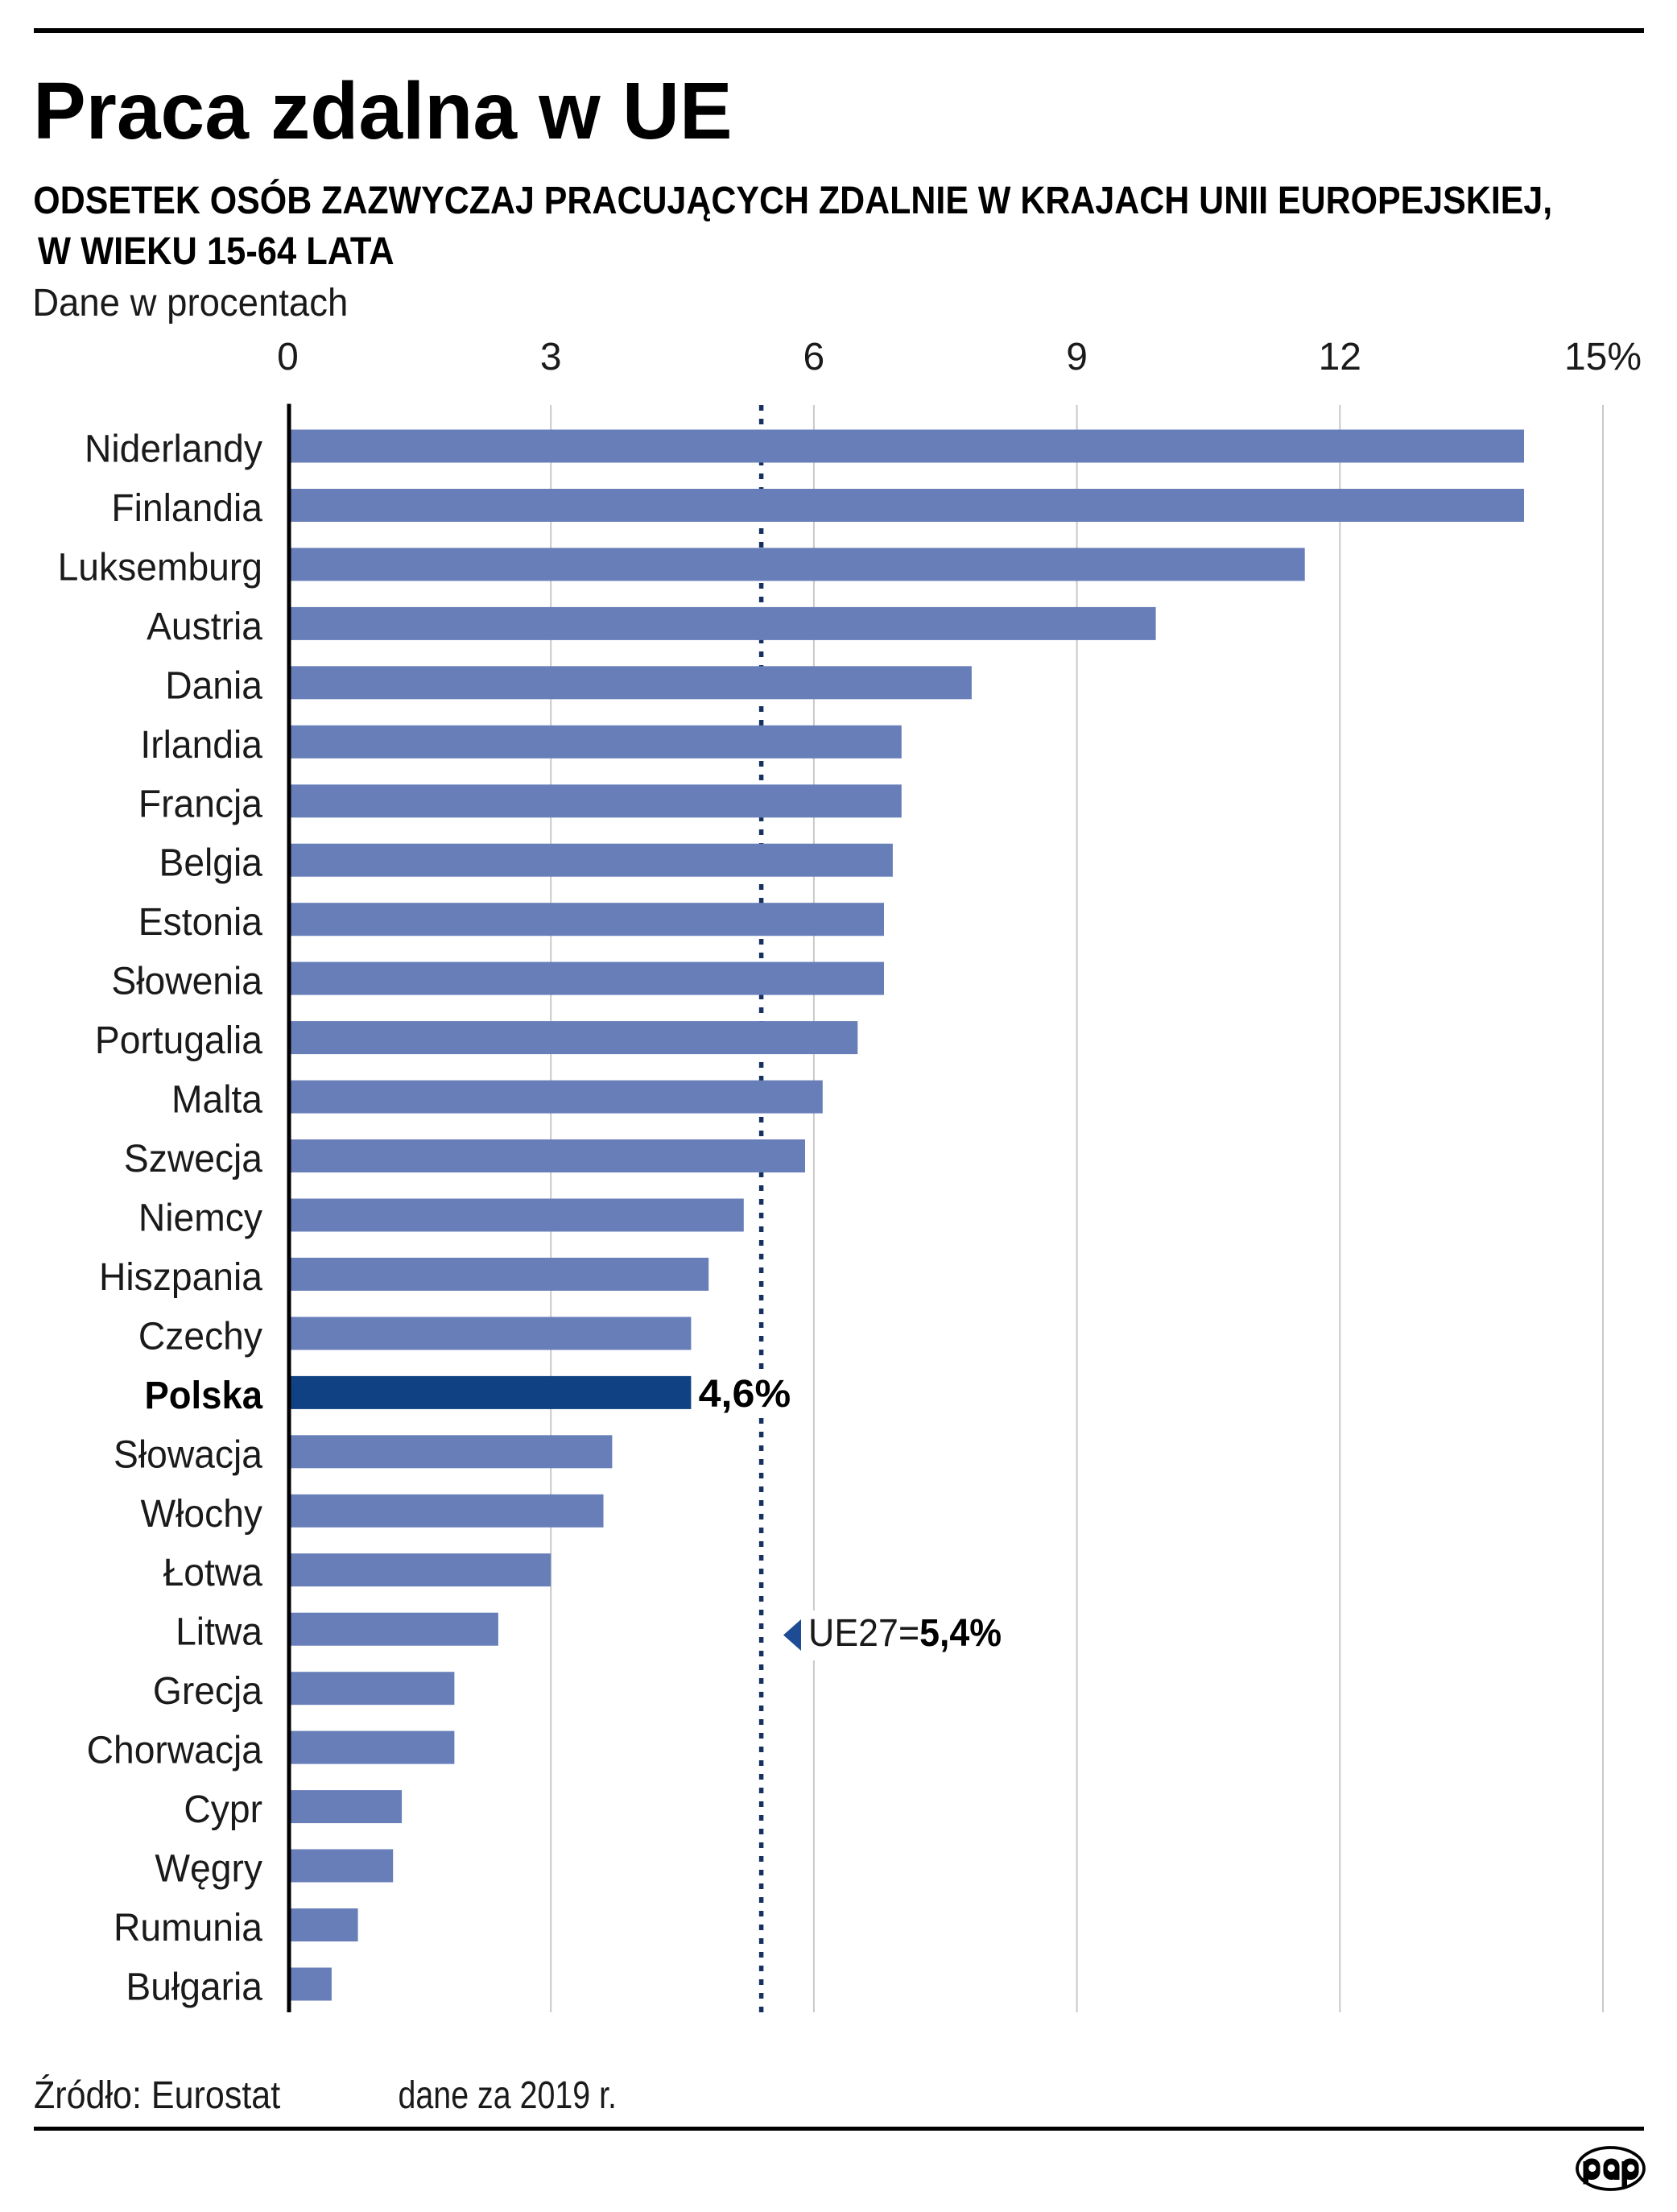 This screenshot has height=2212, width=1677. Describe the element at coordinates (178, 1040) in the screenshot. I see `svg-text: Portugalia` at that location.